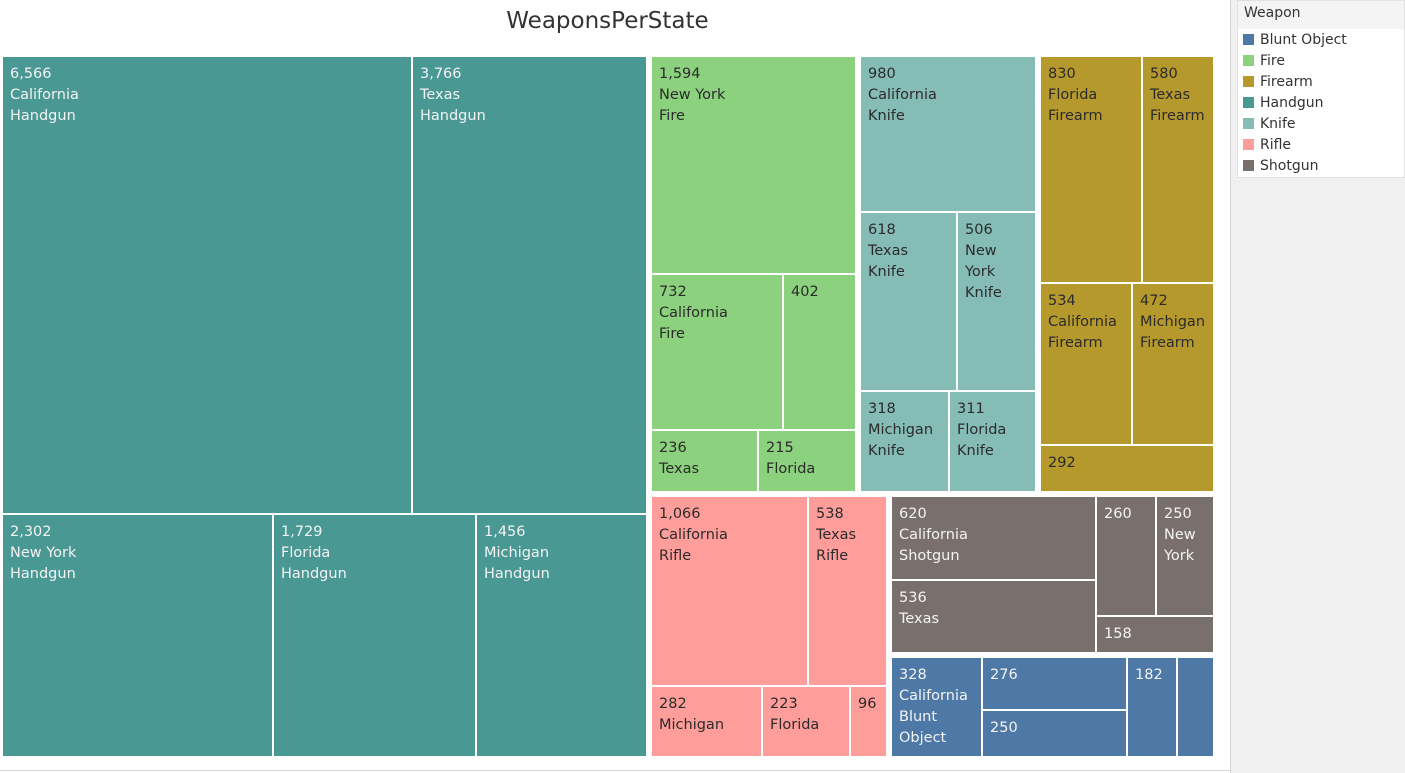  I want to click on legend-label: Knife, so click(1278, 123).